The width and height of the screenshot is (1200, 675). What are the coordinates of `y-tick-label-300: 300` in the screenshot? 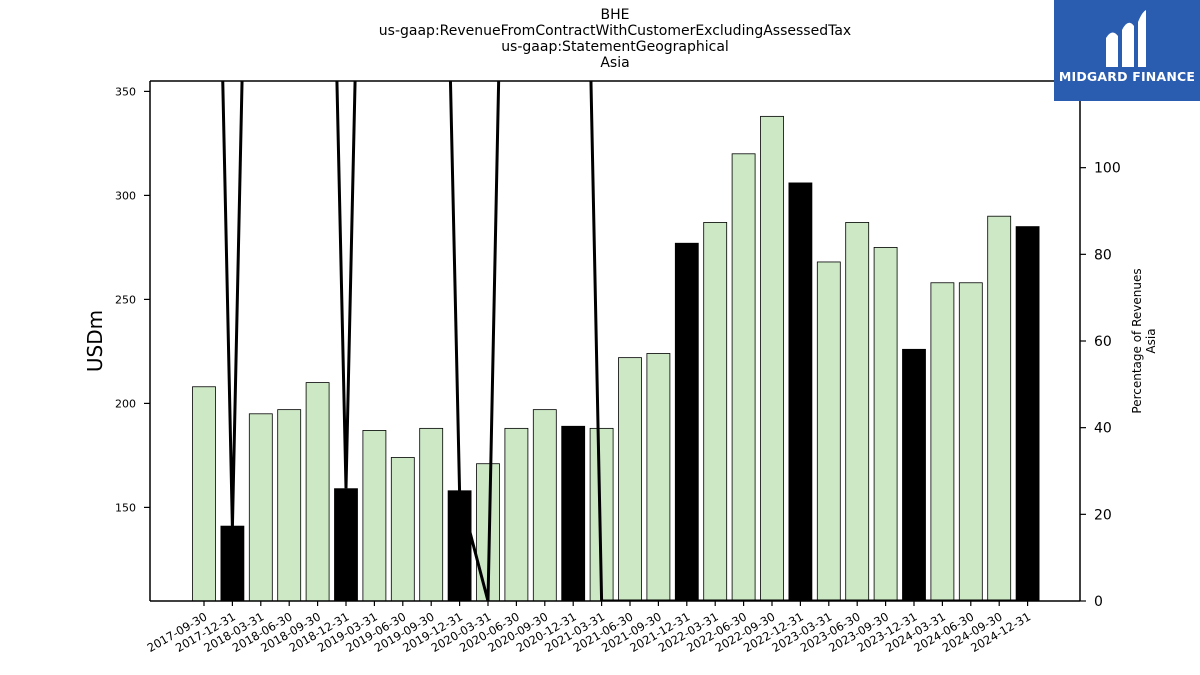 It's located at (125, 195).